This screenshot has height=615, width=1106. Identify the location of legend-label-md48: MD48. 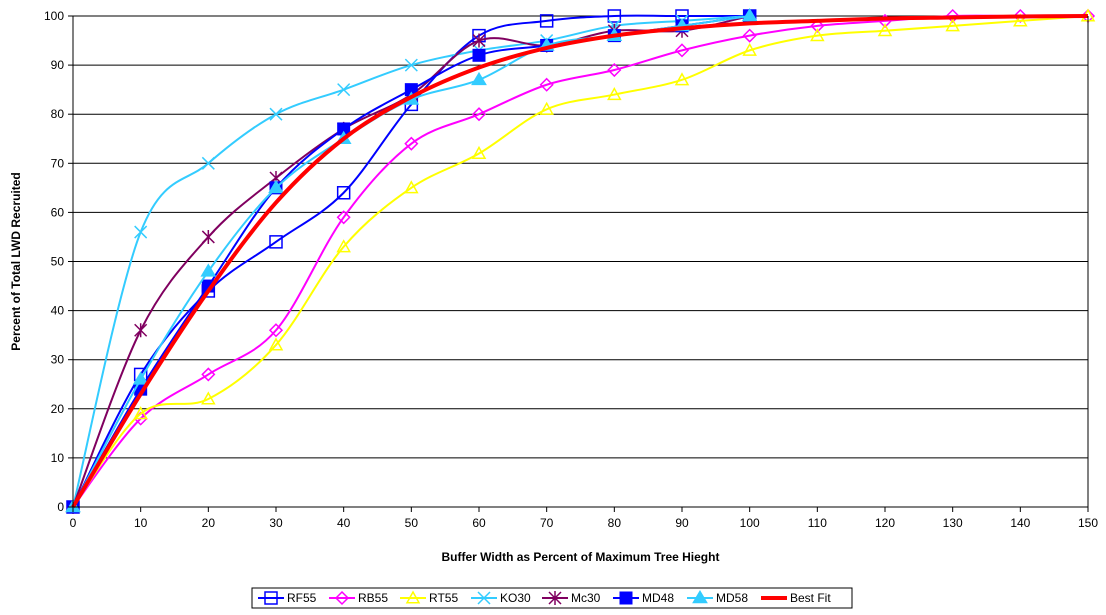
(658, 598).